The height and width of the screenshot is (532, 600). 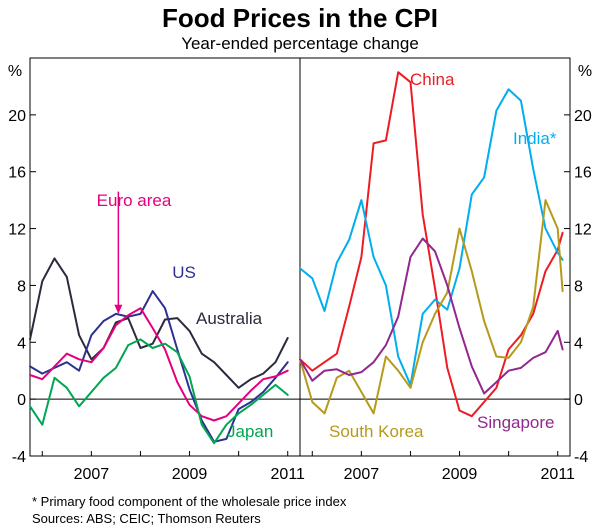 I want to click on y-tick-label-right: 20, so click(x=583, y=116).